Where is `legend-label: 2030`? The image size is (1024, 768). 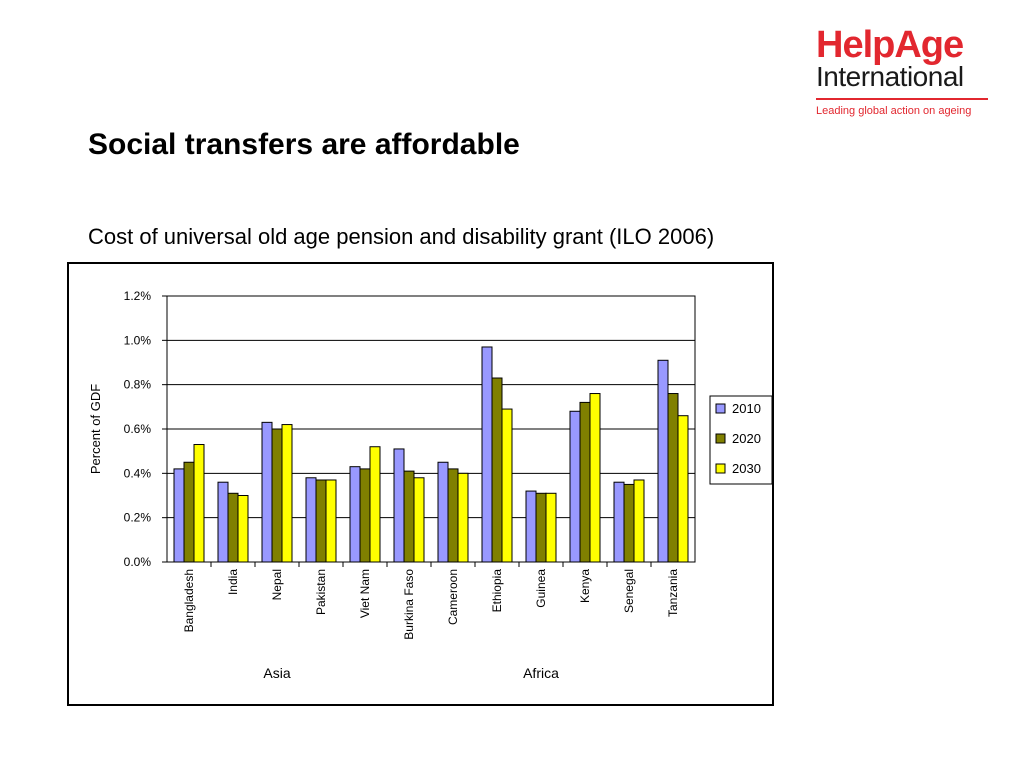 legend-label: 2030 is located at coordinates (746, 468).